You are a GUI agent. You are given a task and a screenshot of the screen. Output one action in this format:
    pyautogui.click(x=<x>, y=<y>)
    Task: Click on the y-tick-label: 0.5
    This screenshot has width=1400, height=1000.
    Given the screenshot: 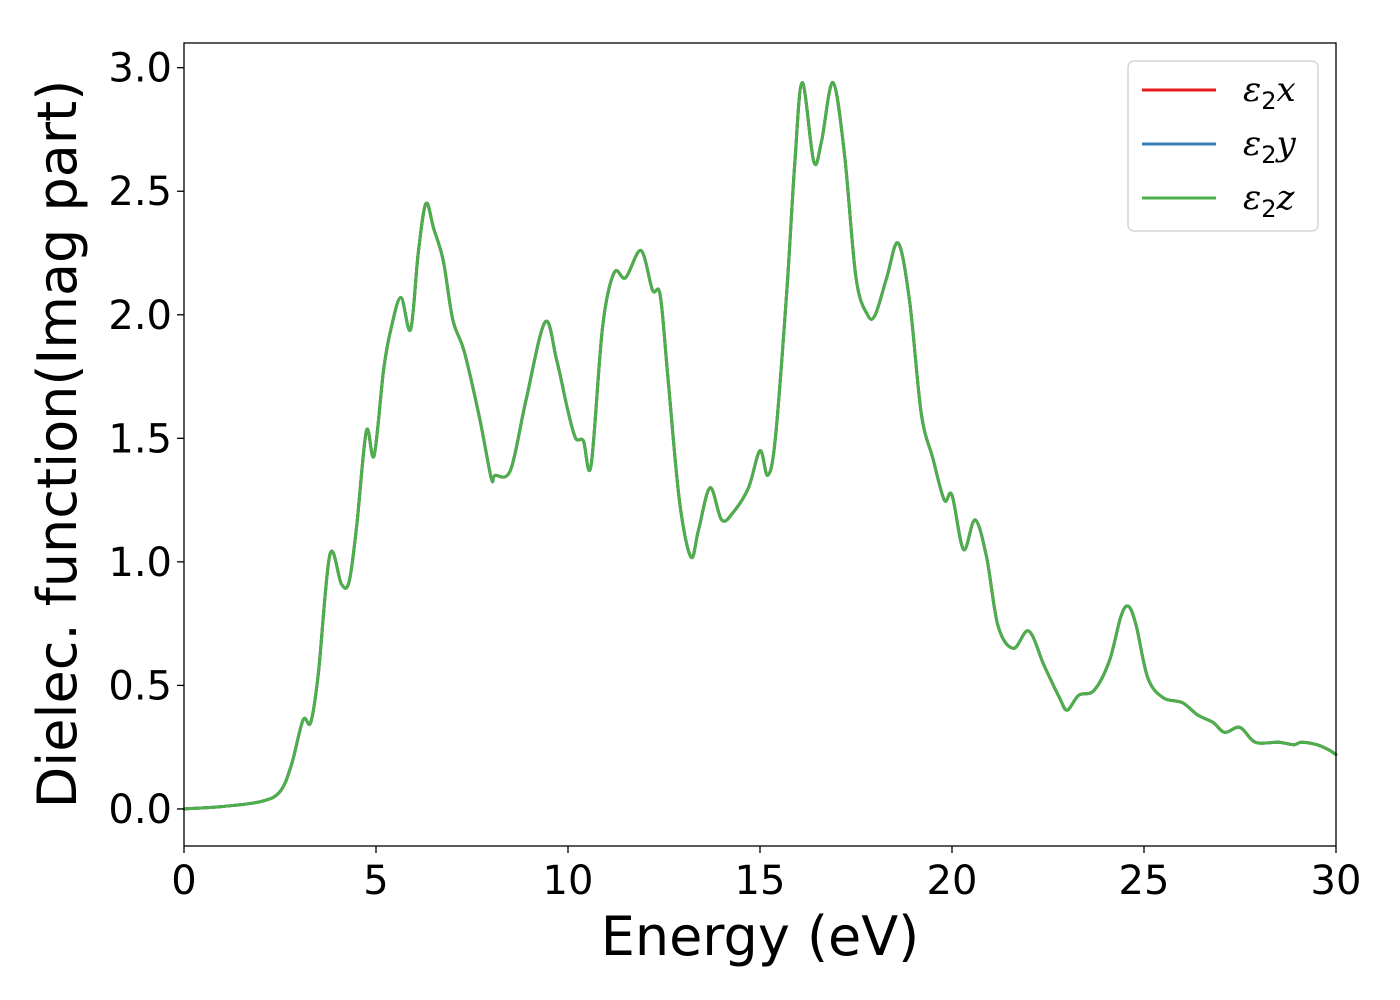 What is the action you would take?
    pyautogui.click(x=140, y=686)
    